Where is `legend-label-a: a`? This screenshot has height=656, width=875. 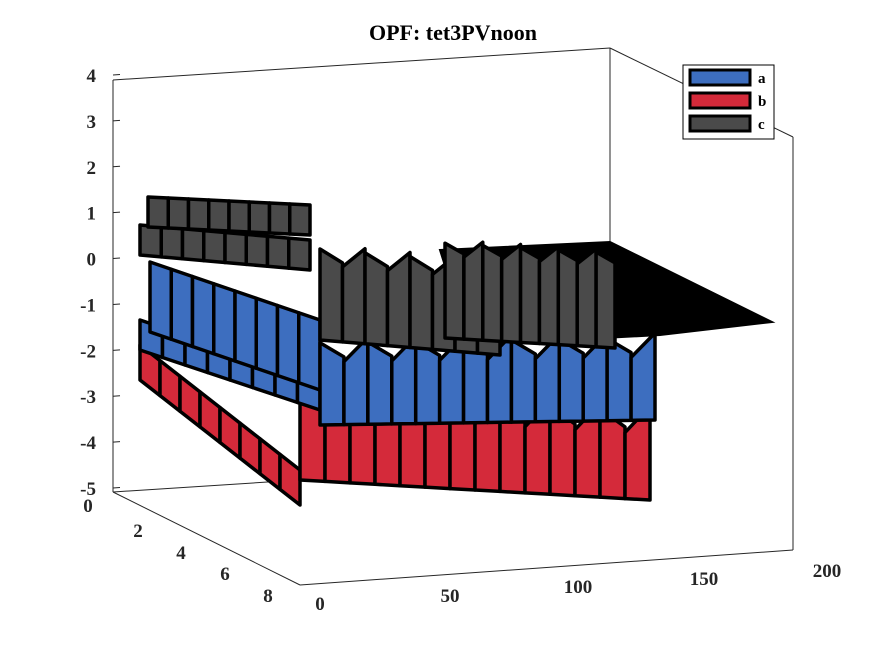 legend-label-a: a is located at coordinates (762, 79).